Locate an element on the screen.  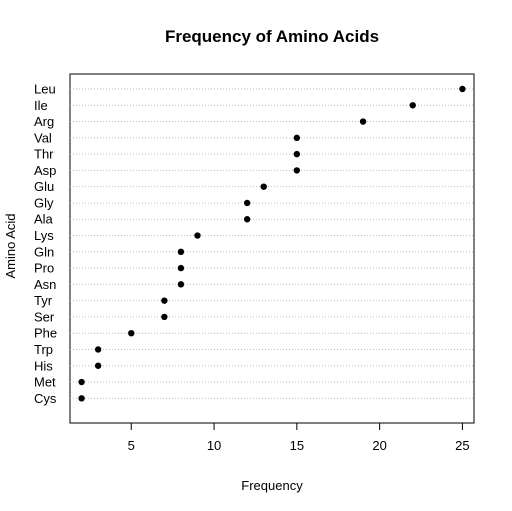
y-tick-label: Gly is located at coordinates (44, 202).